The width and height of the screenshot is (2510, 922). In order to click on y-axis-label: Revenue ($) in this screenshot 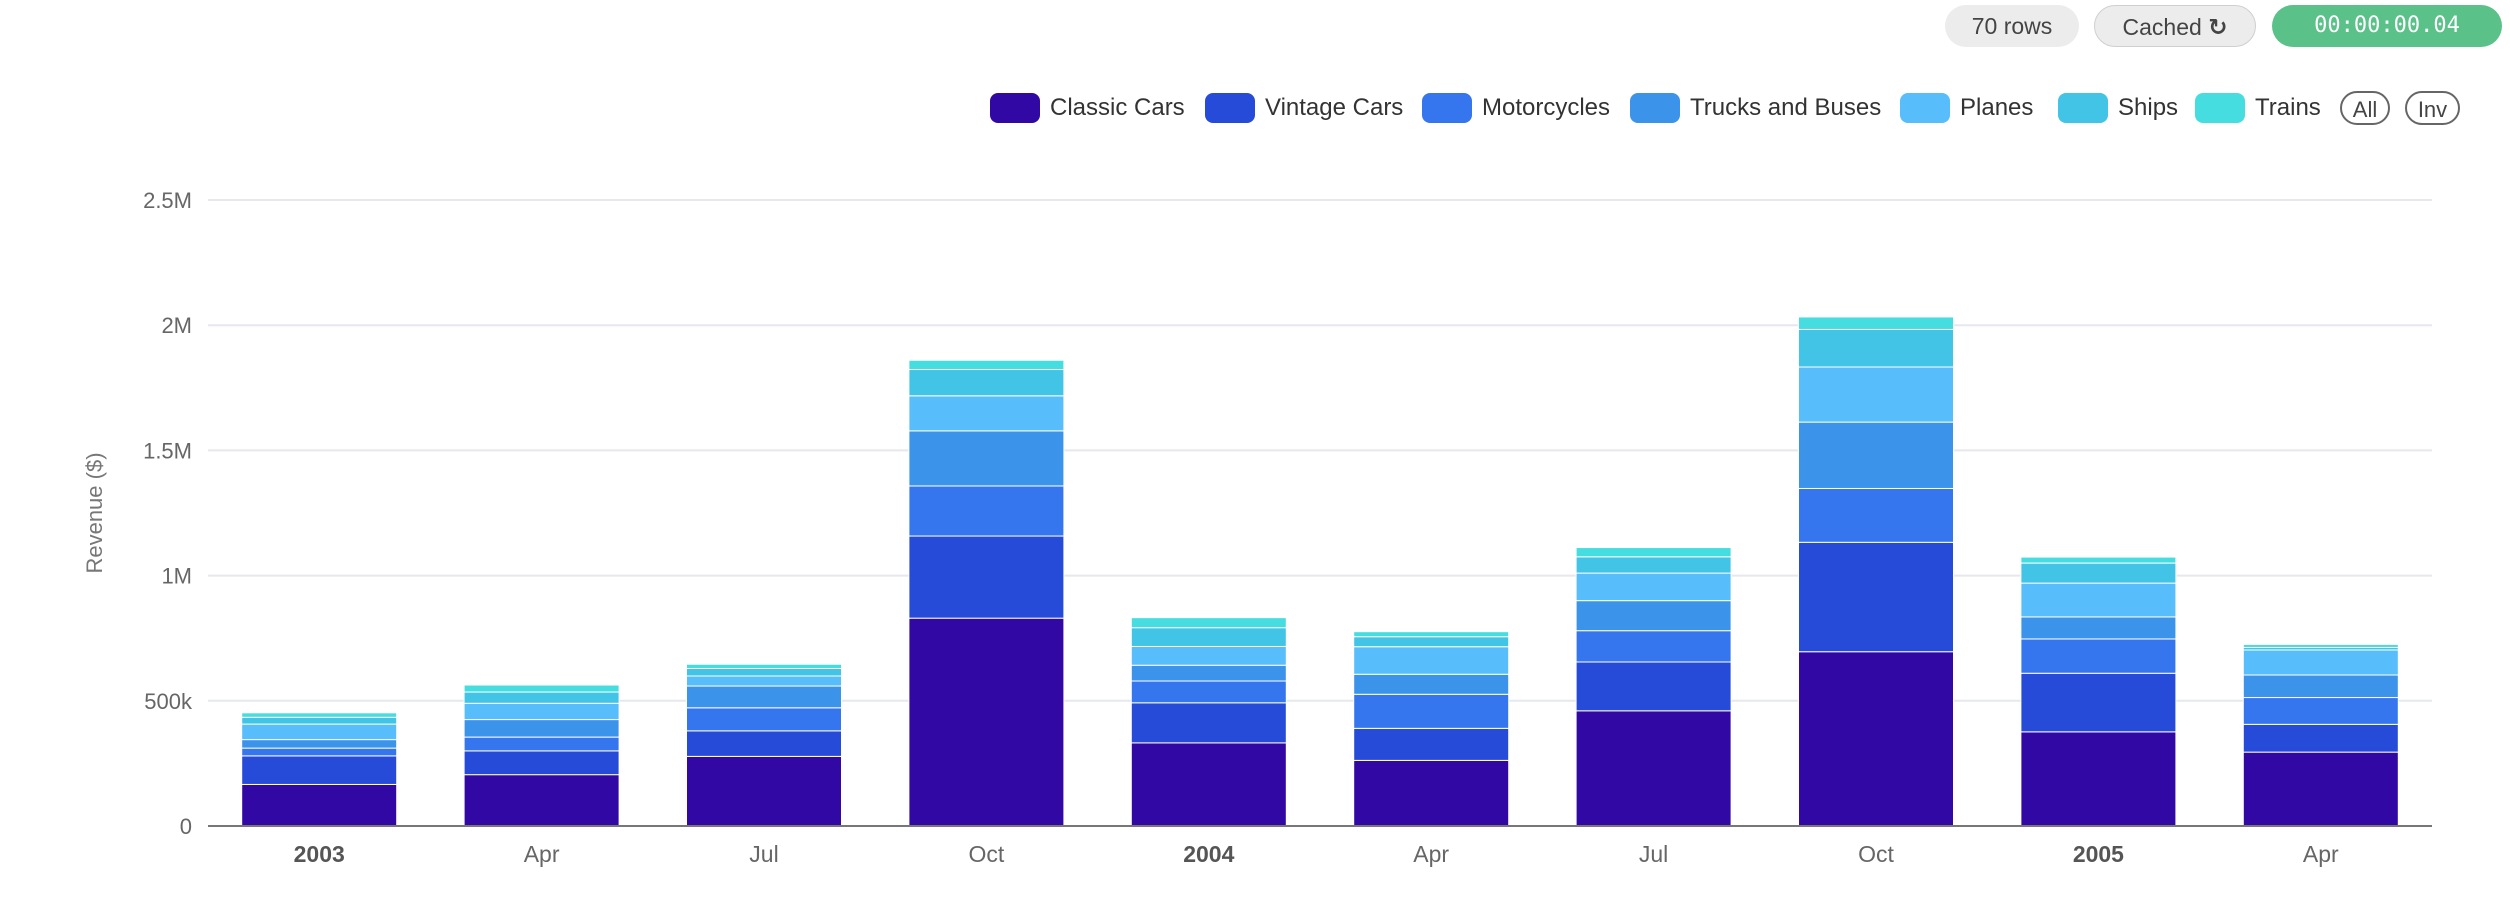, I will do `click(94, 512)`.